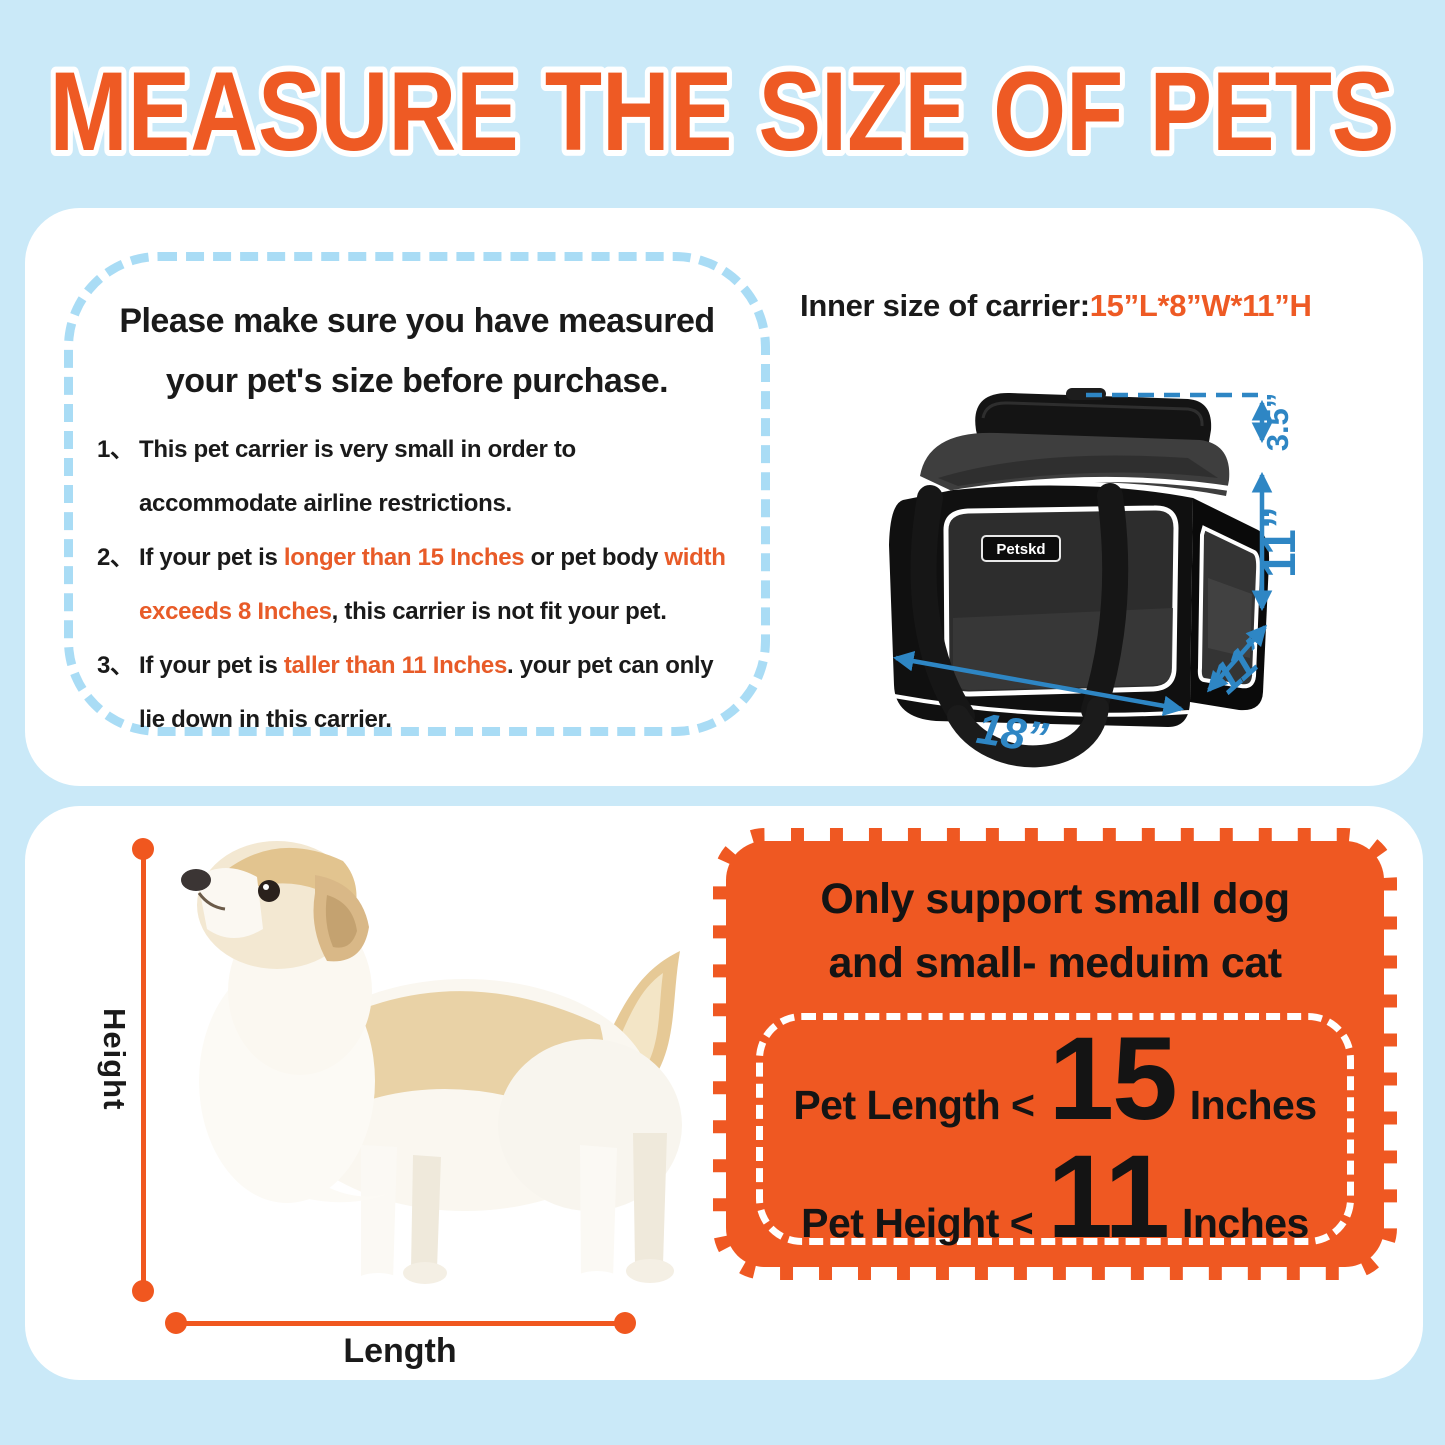 The height and width of the screenshot is (1445, 1445). What do you see at coordinates (400, 1351) in the screenshot?
I see `length-label: Length` at bounding box center [400, 1351].